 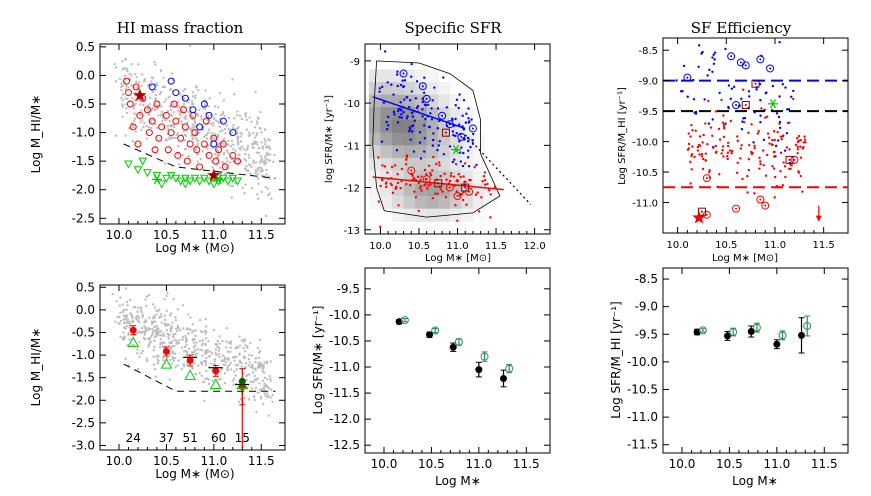 What do you see at coordinates (36, 367) in the screenshot?
I see `y-axis-label: Log M_HI/M∗` at bounding box center [36, 367].